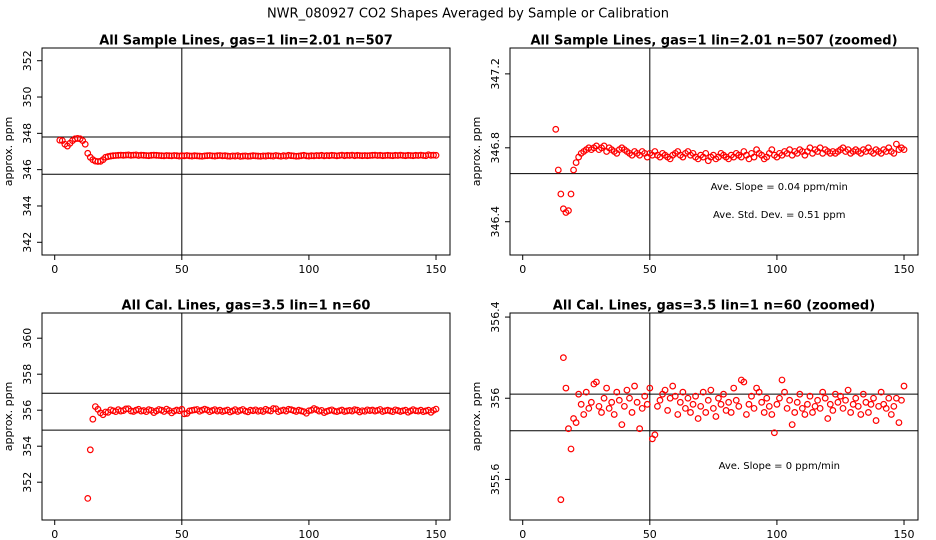 The image size is (936, 540). Describe the element at coordinates (495, 317) in the screenshot. I see `y-tick-label: 356.4` at that location.